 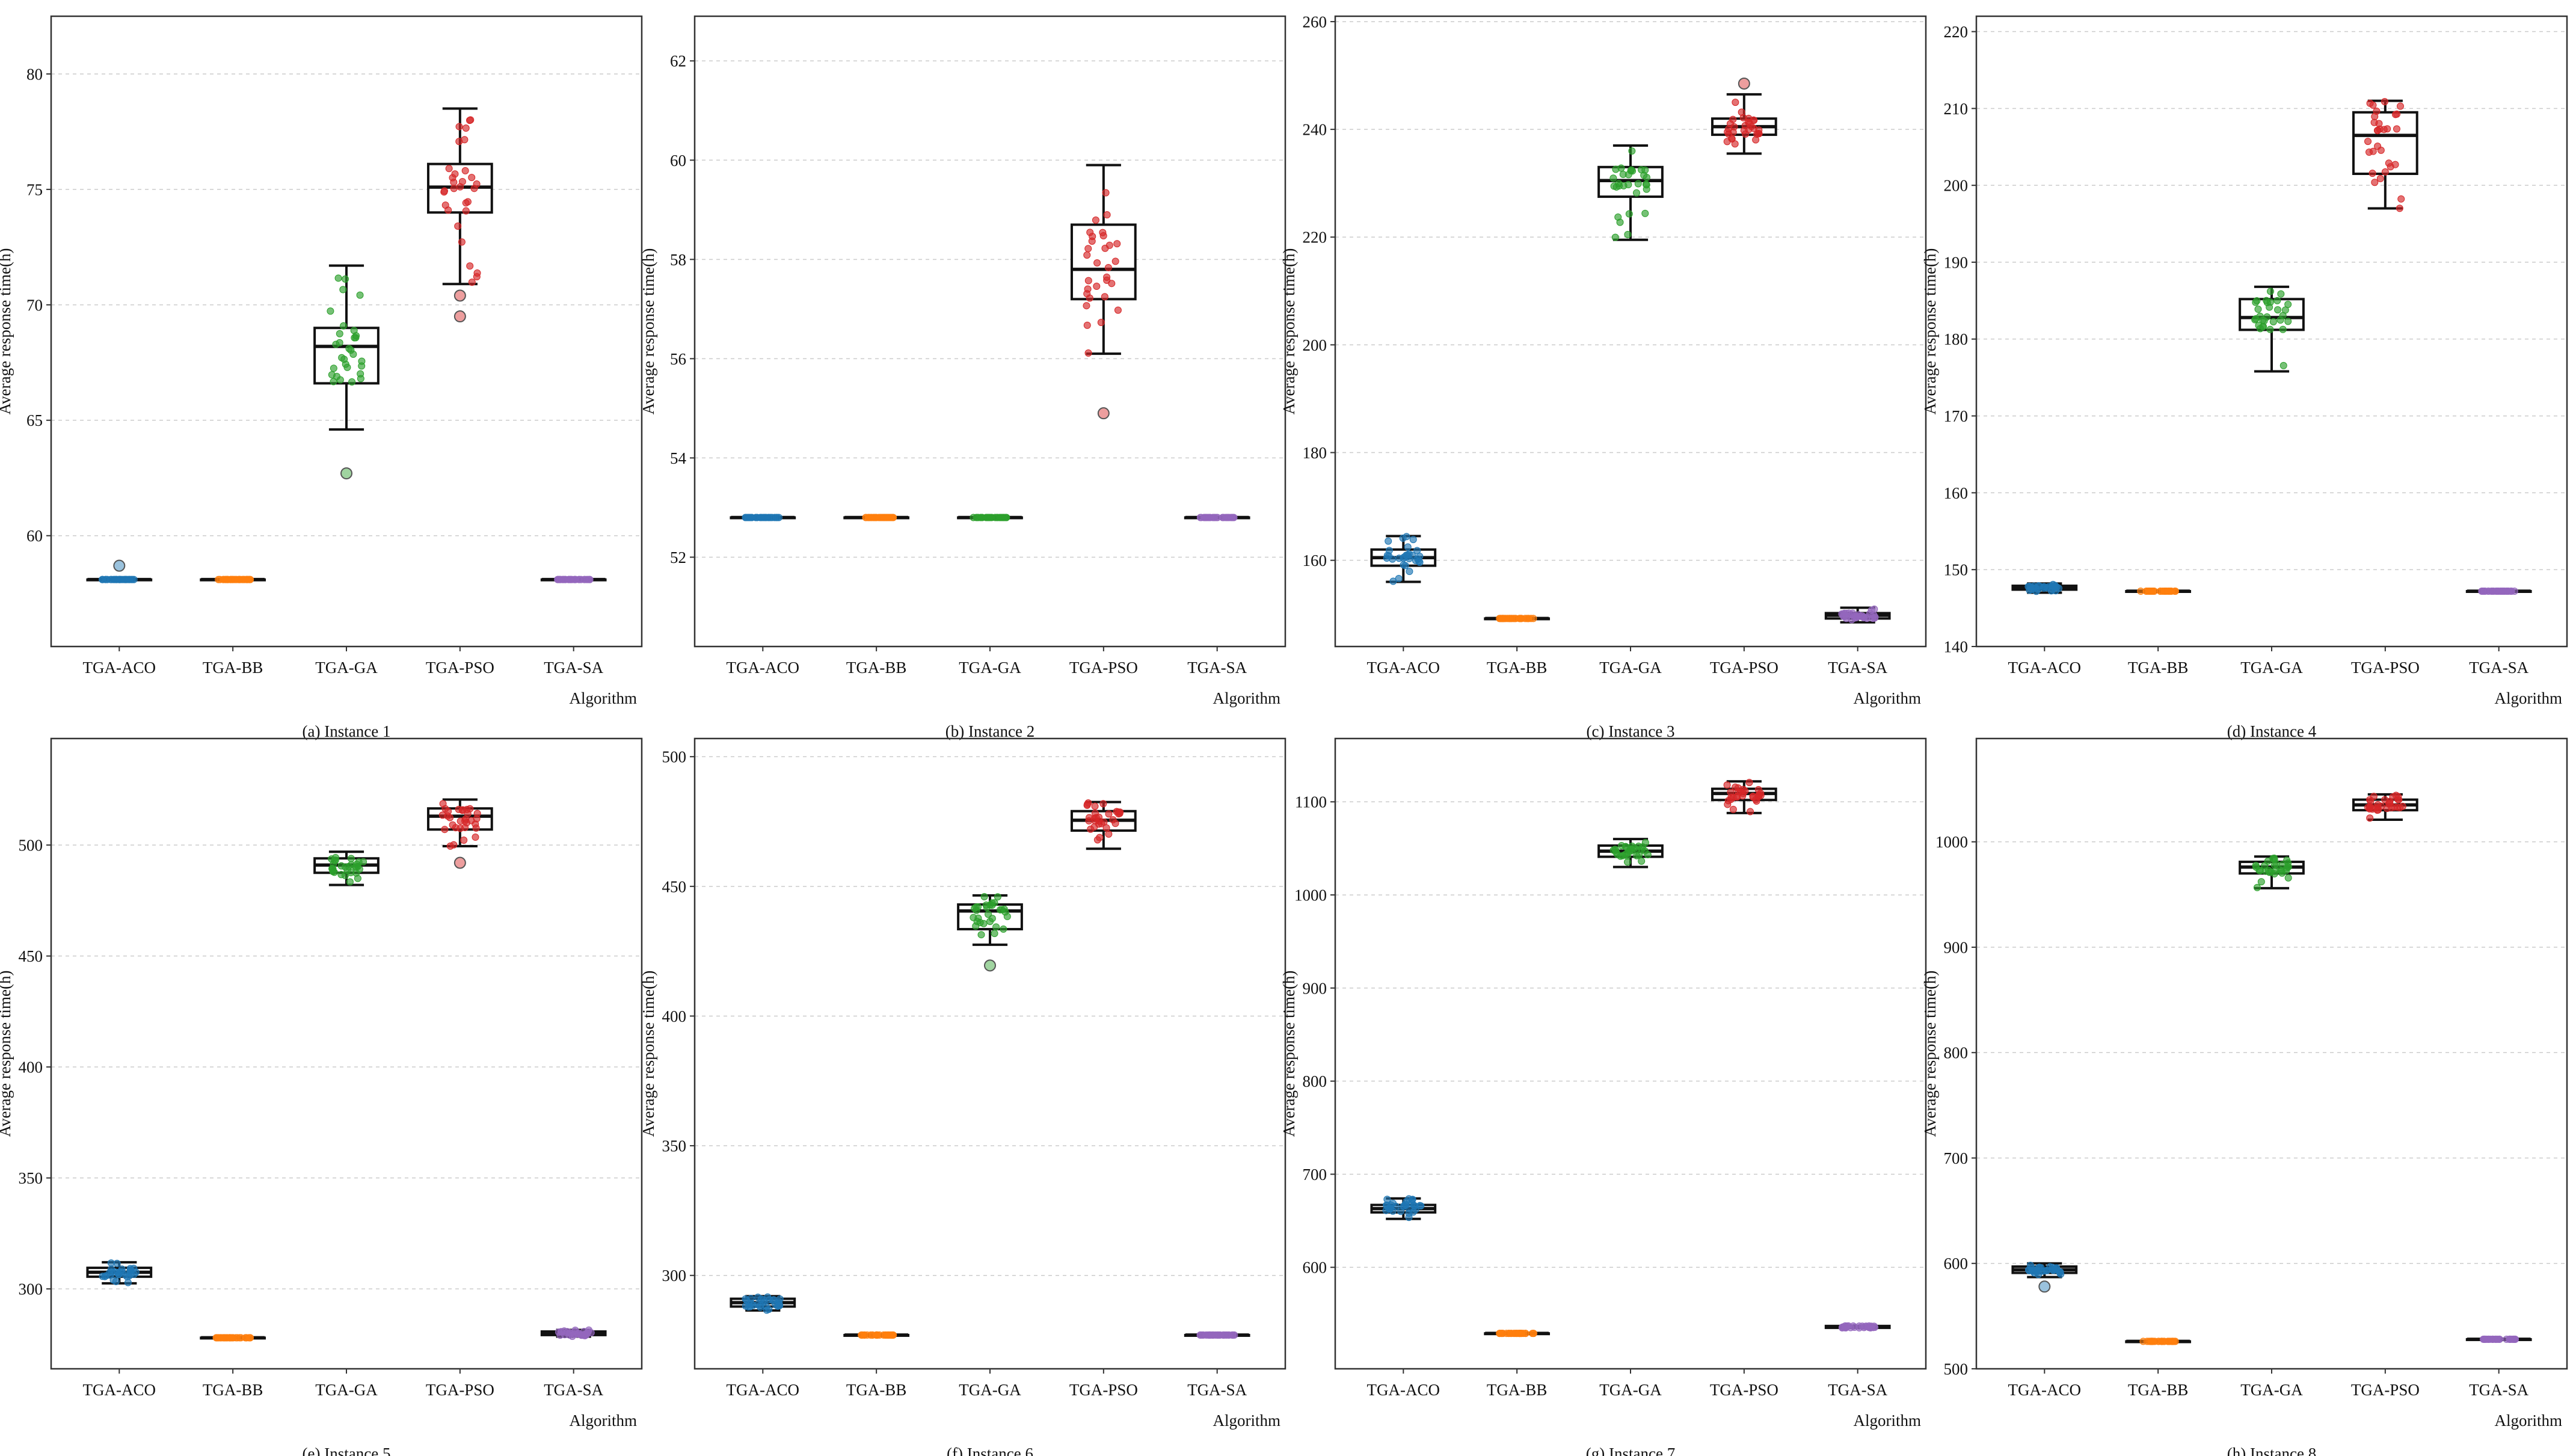 I want to click on y-tick-label: 700, so click(x=1957, y=1158).